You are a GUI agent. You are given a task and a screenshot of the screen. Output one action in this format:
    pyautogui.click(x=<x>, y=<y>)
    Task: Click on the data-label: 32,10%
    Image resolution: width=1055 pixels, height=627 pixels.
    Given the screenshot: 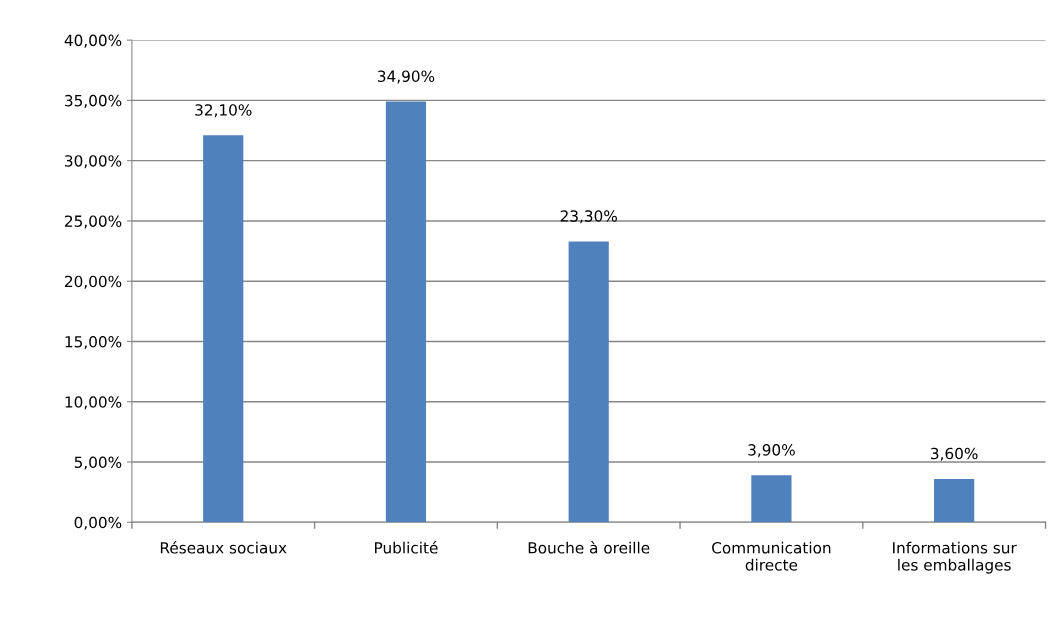 What is the action you would take?
    pyautogui.click(x=223, y=111)
    